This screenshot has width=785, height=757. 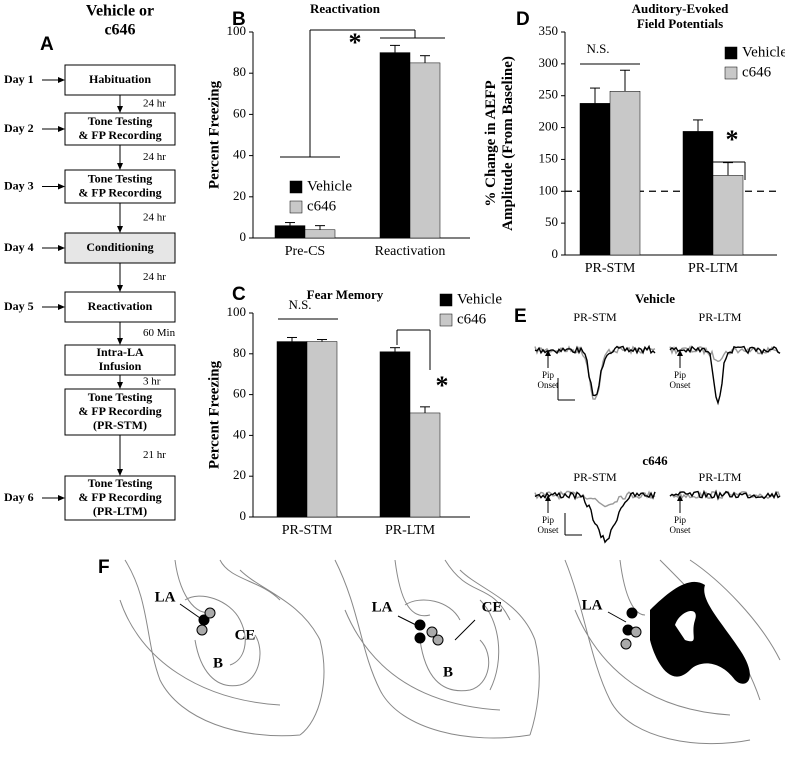 What do you see at coordinates (655, 298) in the screenshot?
I see `trace-group: Vehicle` at bounding box center [655, 298].